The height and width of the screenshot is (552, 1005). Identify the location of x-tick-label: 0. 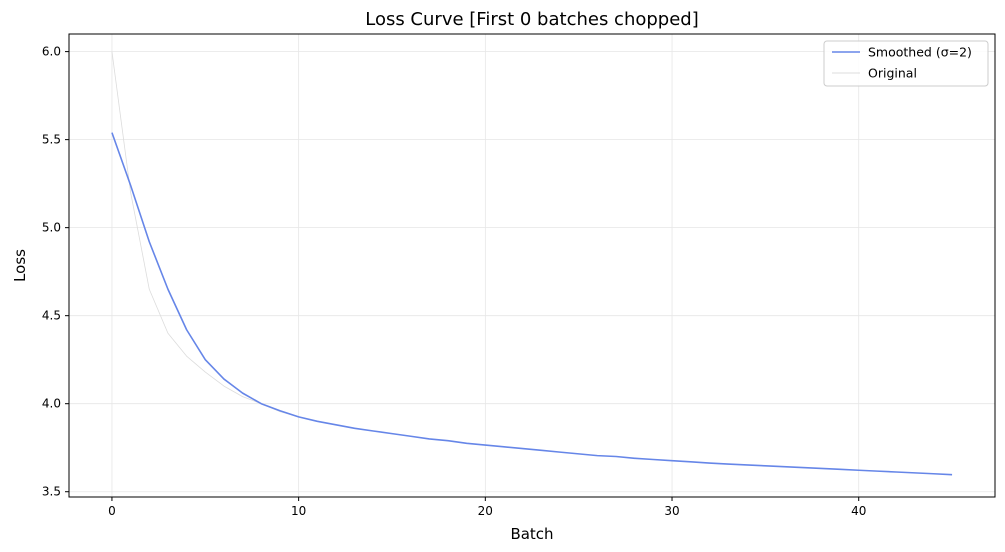
(112, 511).